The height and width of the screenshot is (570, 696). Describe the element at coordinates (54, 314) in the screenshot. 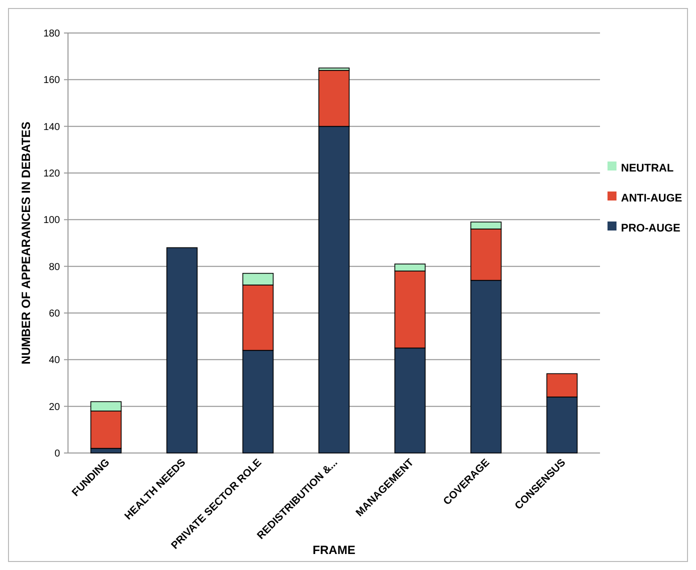

I see `y-tick-label: 60` at that location.